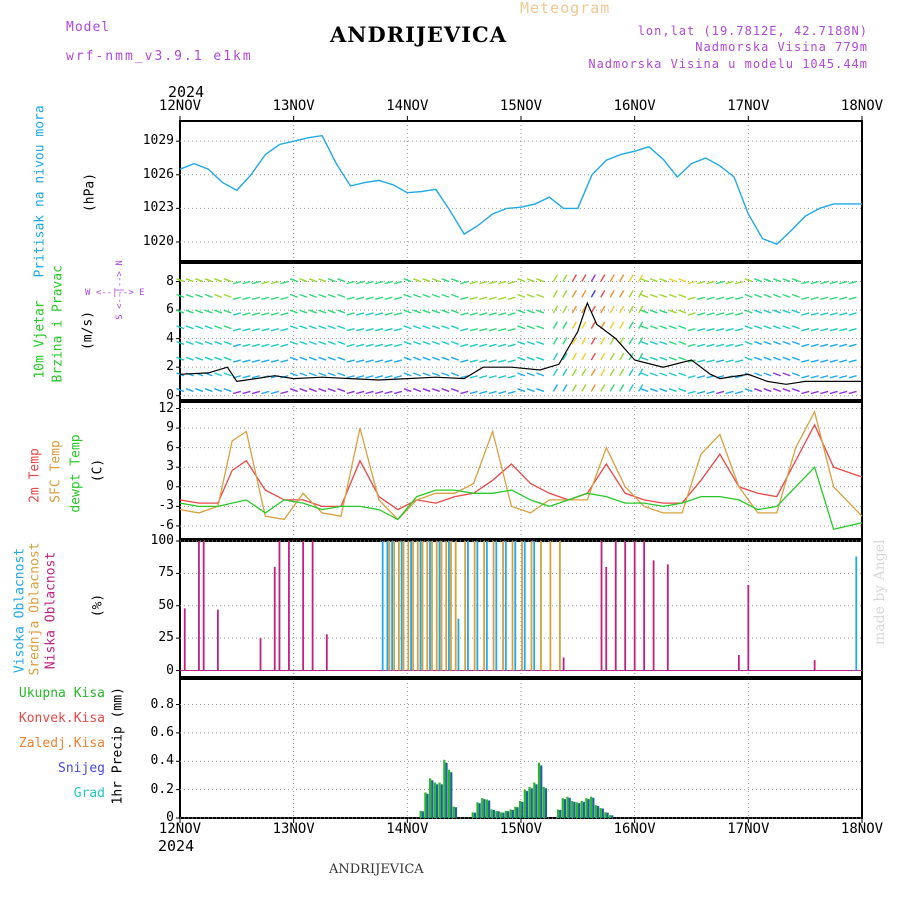 The width and height of the screenshot is (900, 900). What do you see at coordinates (162, 761) in the screenshot?
I see `y-tick-label: 0.4` at bounding box center [162, 761].